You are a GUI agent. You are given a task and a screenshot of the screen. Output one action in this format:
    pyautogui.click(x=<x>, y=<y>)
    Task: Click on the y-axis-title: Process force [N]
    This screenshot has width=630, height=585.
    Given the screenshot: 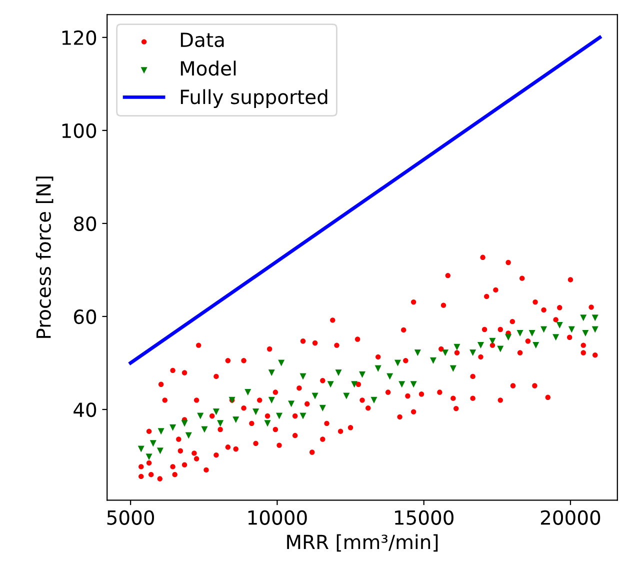 What is the action you would take?
    pyautogui.click(x=45, y=257)
    